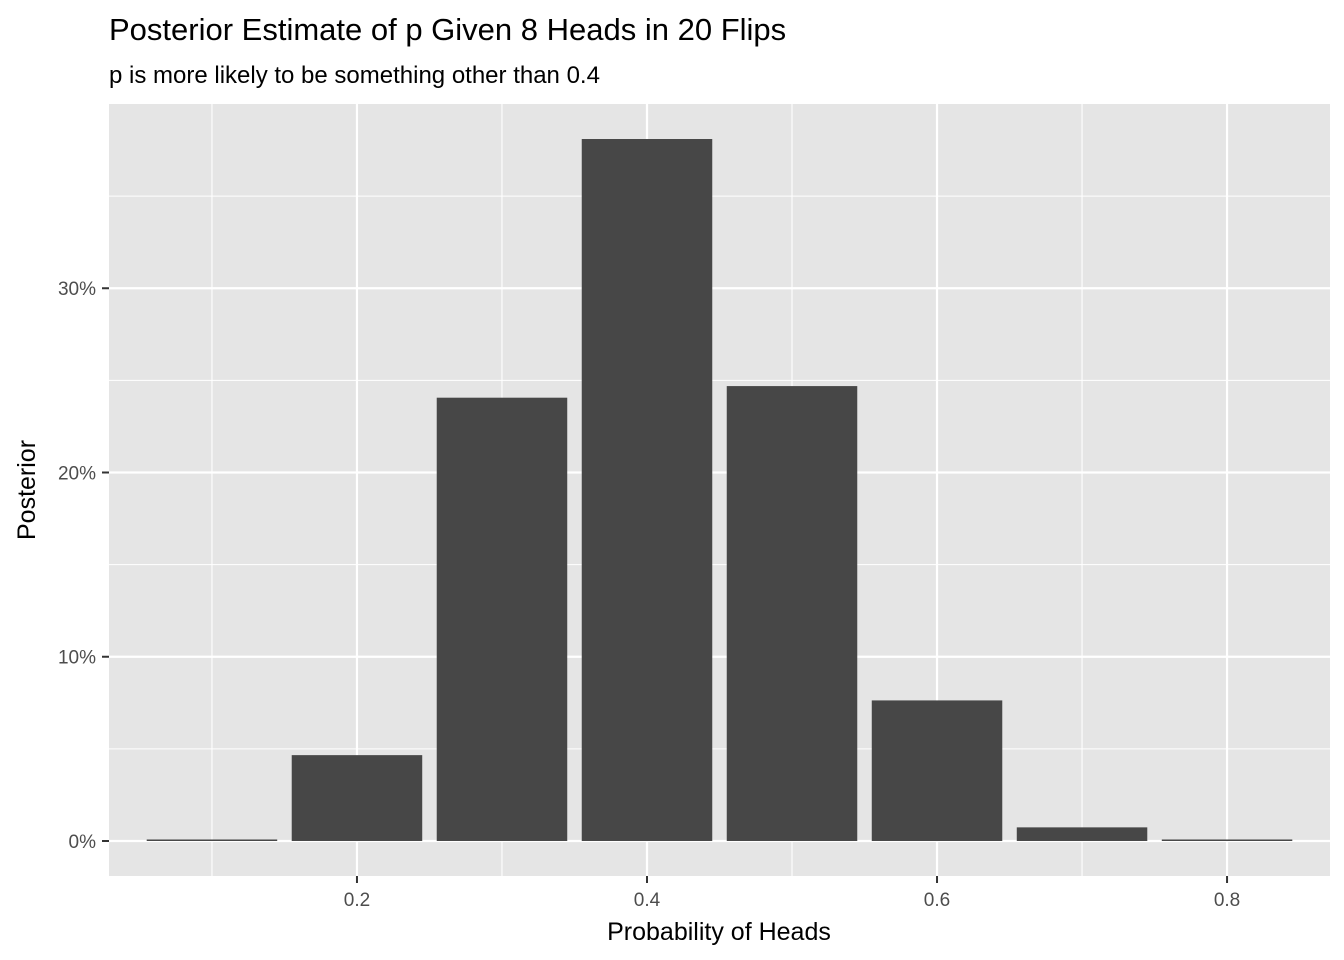 Image resolution: width=1344 pixels, height=960 pixels. Describe the element at coordinates (792, 893) in the screenshot. I see `x-axis: 0.2 0.4 0.6 0.8` at that location.